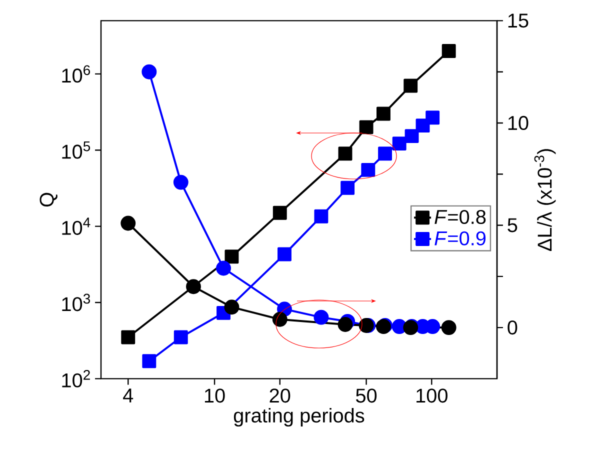  I want to click on y2-tick-label: 5, so click(513, 225).